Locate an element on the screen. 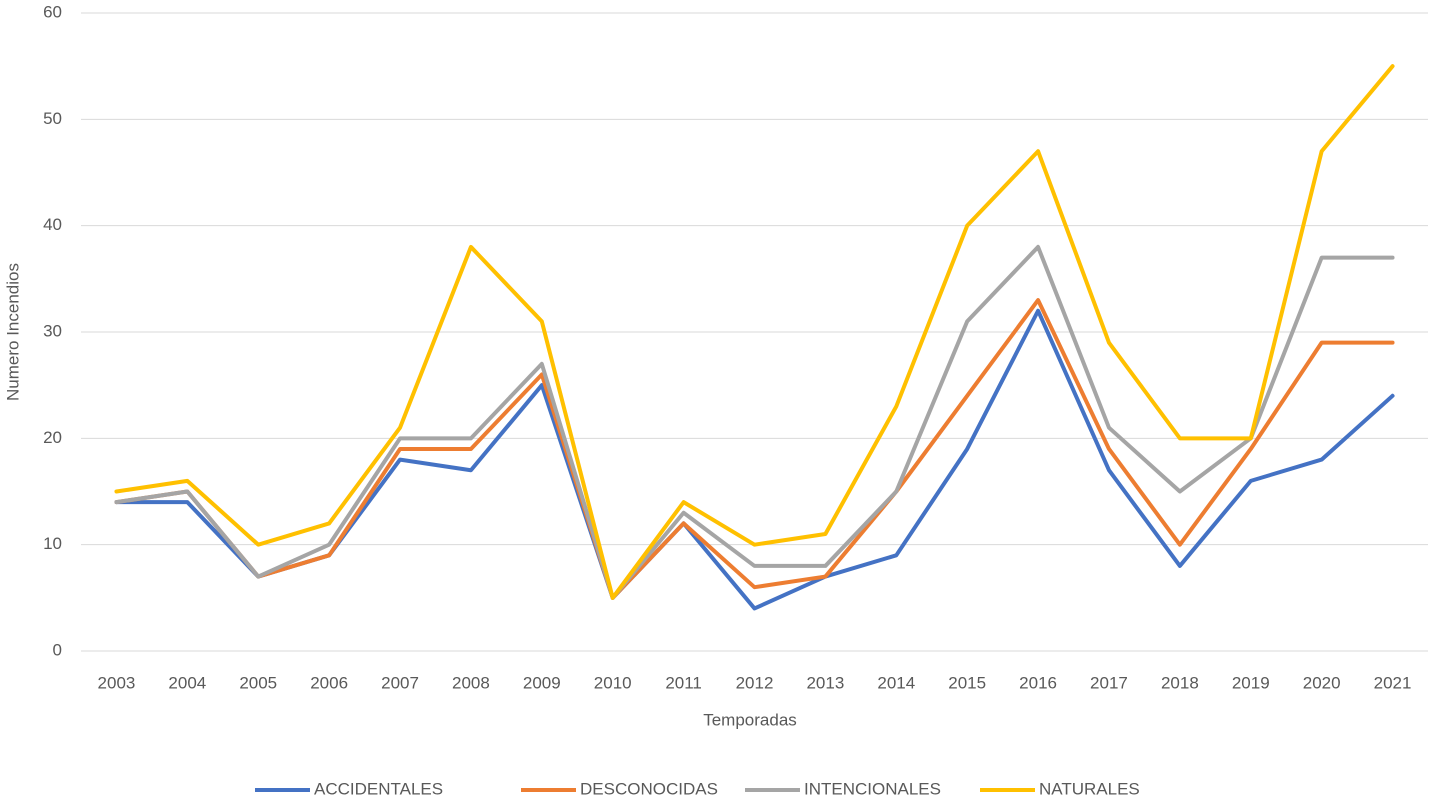 This screenshot has height=802, width=1430. y-tick-label: 60 is located at coordinates (52, 11).